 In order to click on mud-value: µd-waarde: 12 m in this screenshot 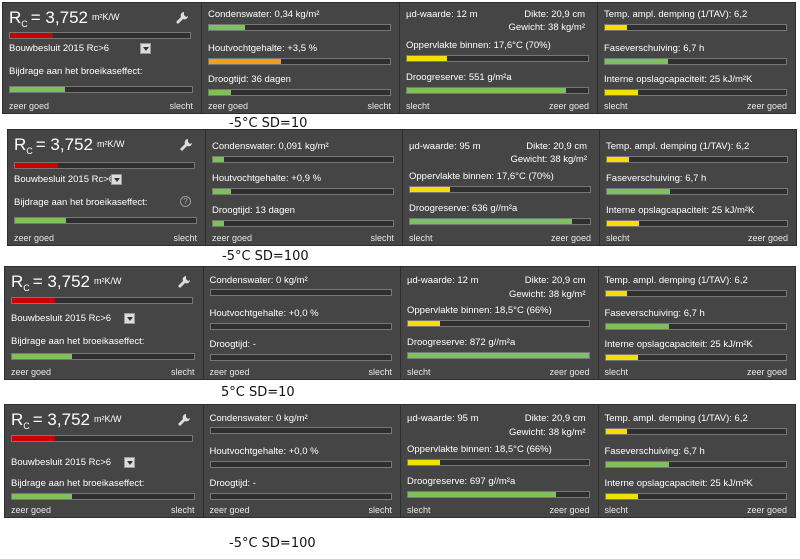, I will do `click(442, 14)`.